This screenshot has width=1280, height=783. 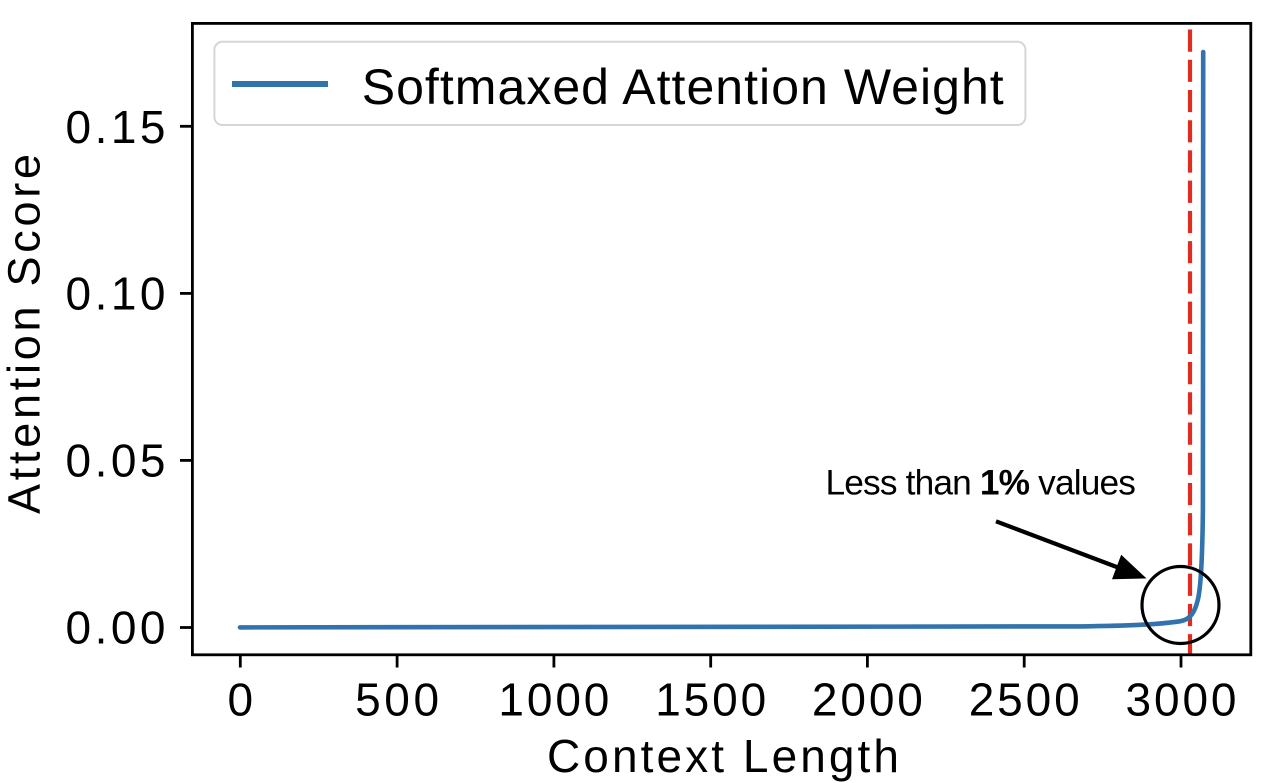 I want to click on svg-text: Context Length, so click(x=723, y=756).